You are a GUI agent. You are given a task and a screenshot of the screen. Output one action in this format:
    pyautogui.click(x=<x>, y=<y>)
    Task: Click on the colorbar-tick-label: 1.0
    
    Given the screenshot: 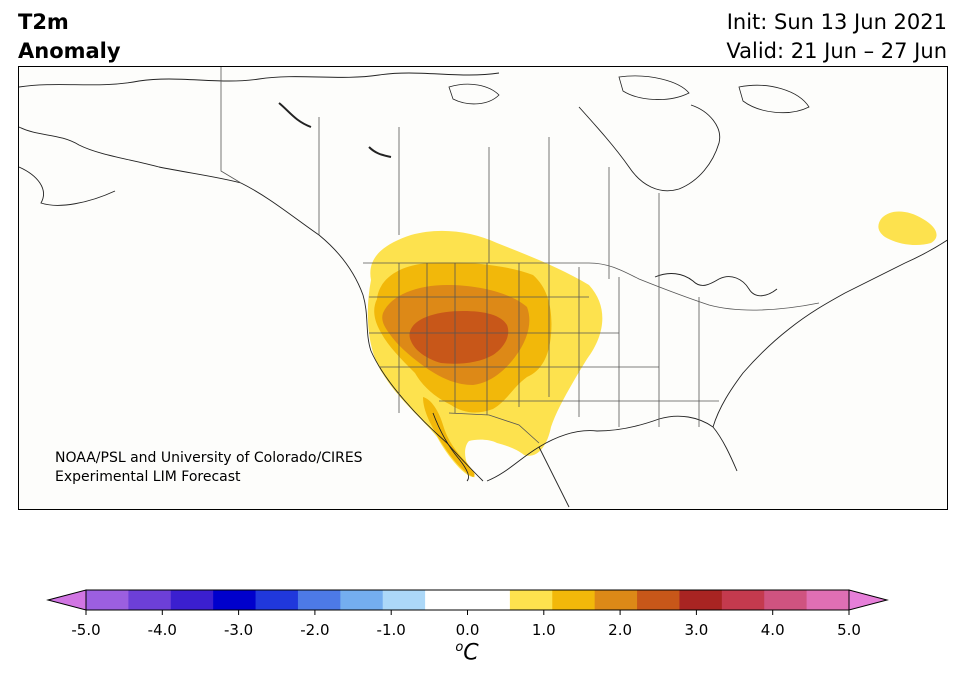 What is the action you would take?
    pyautogui.click(x=543, y=630)
    